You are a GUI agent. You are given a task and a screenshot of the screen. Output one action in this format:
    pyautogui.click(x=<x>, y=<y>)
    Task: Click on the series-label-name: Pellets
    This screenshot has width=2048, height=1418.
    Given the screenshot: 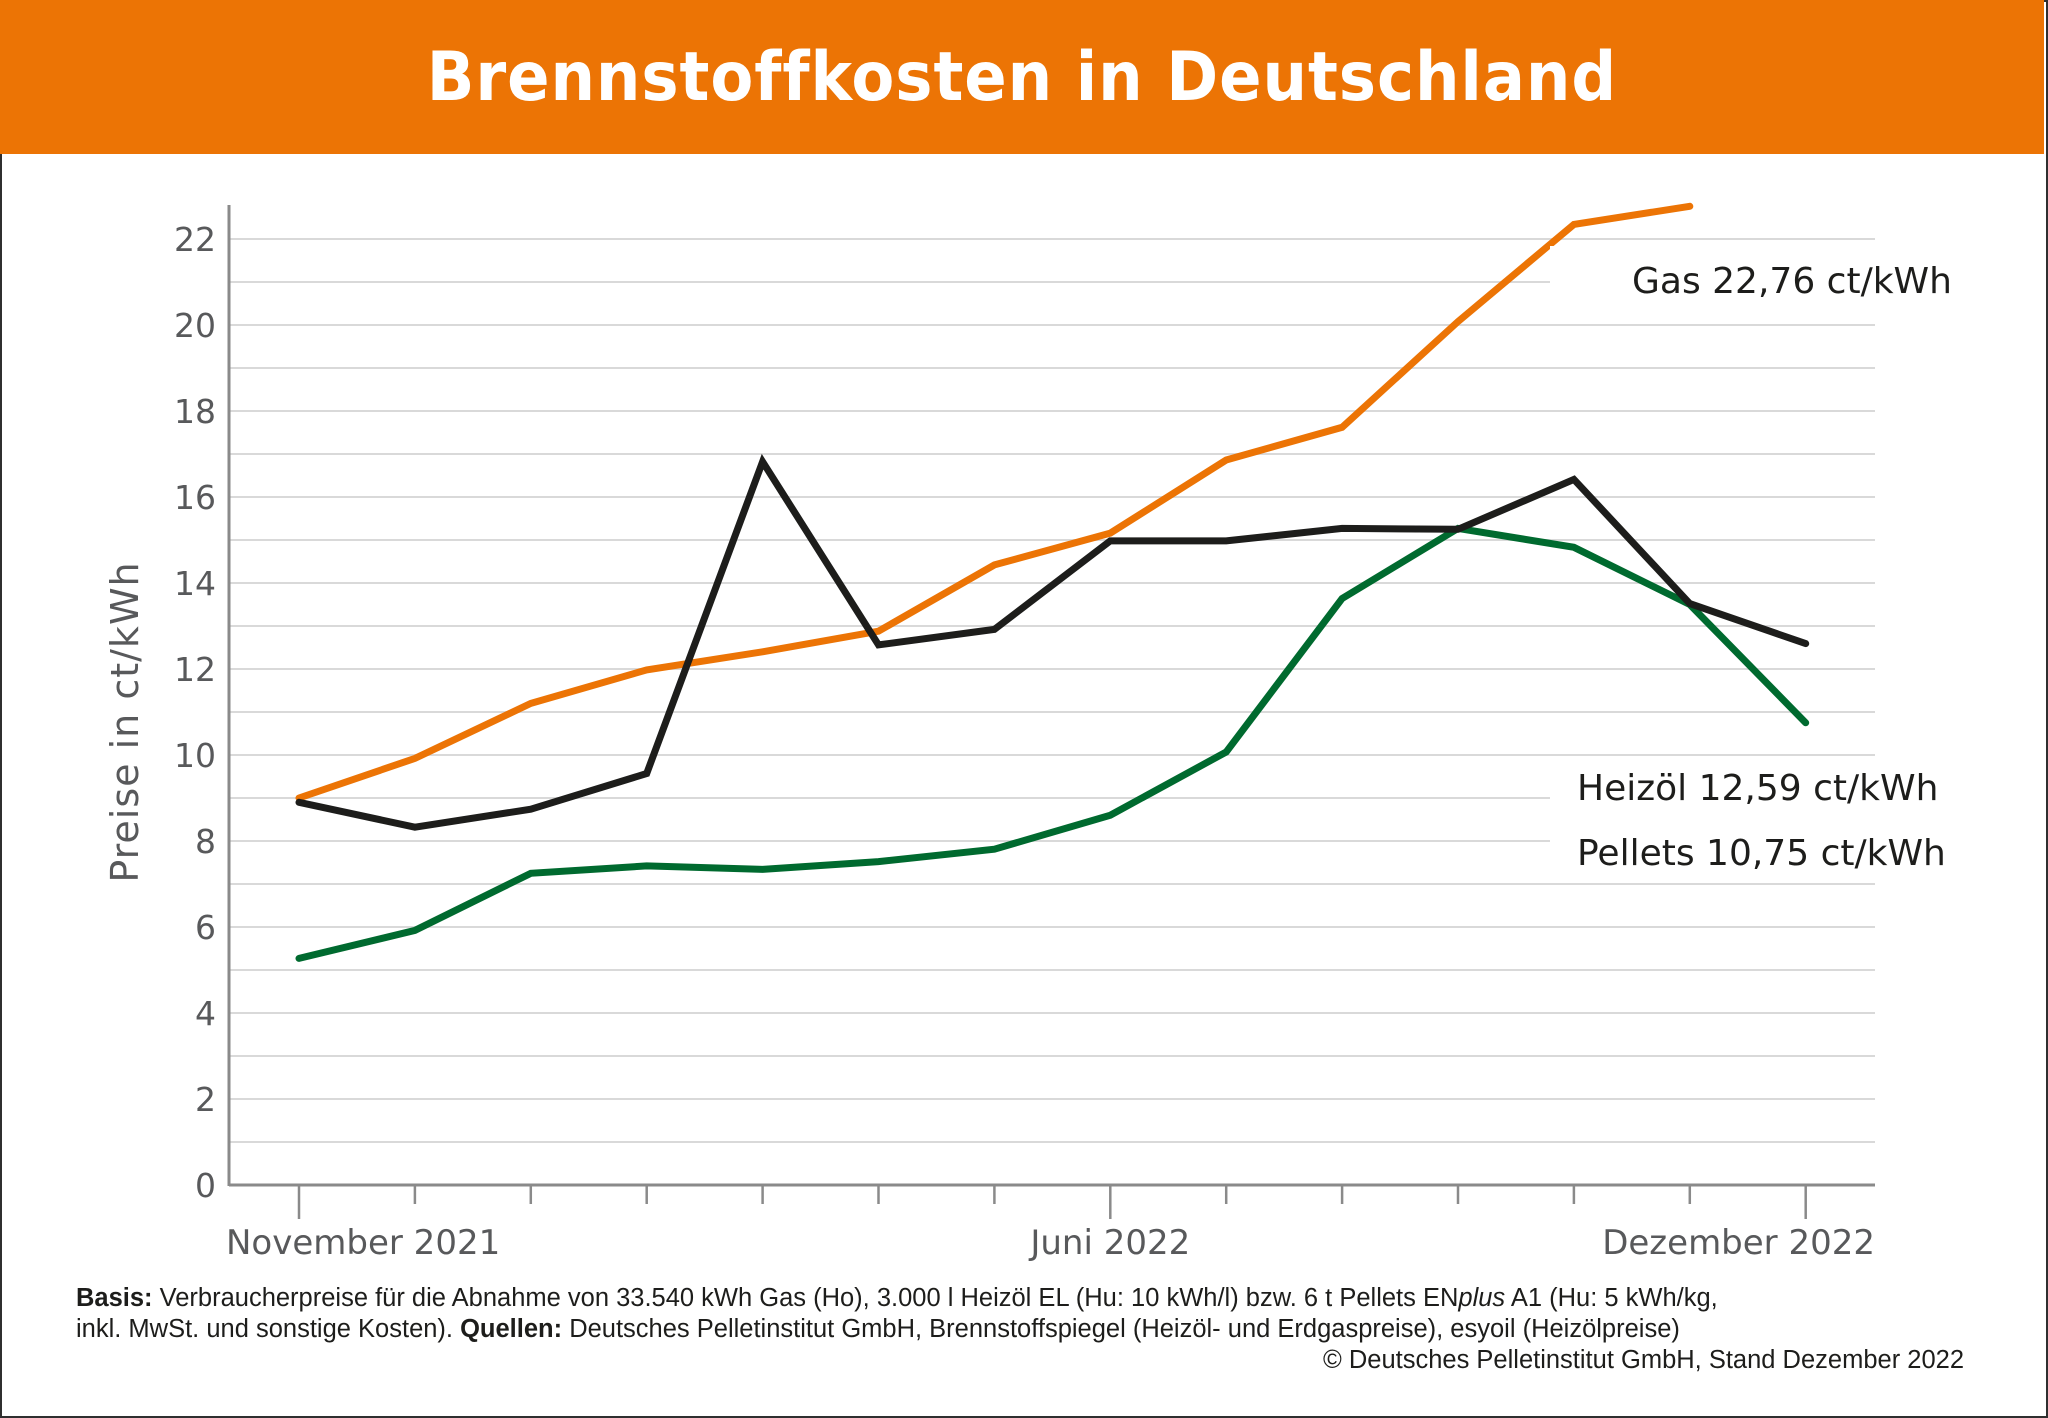 What is the action you would take?
    pyautogui.click(x=1641, y=853)
    